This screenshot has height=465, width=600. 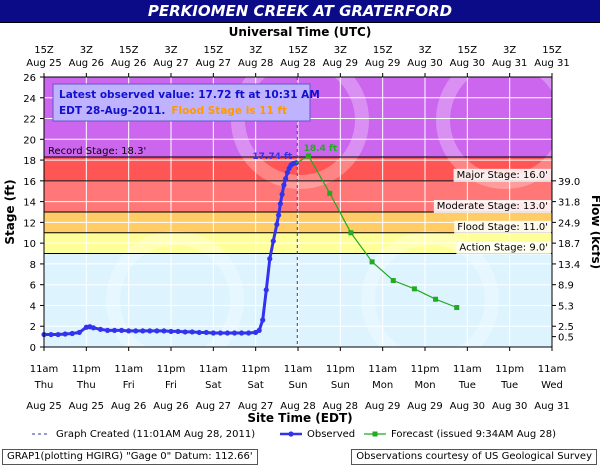 I want to click on flow-tick-label: 5.3, so click(x=566, y=306).